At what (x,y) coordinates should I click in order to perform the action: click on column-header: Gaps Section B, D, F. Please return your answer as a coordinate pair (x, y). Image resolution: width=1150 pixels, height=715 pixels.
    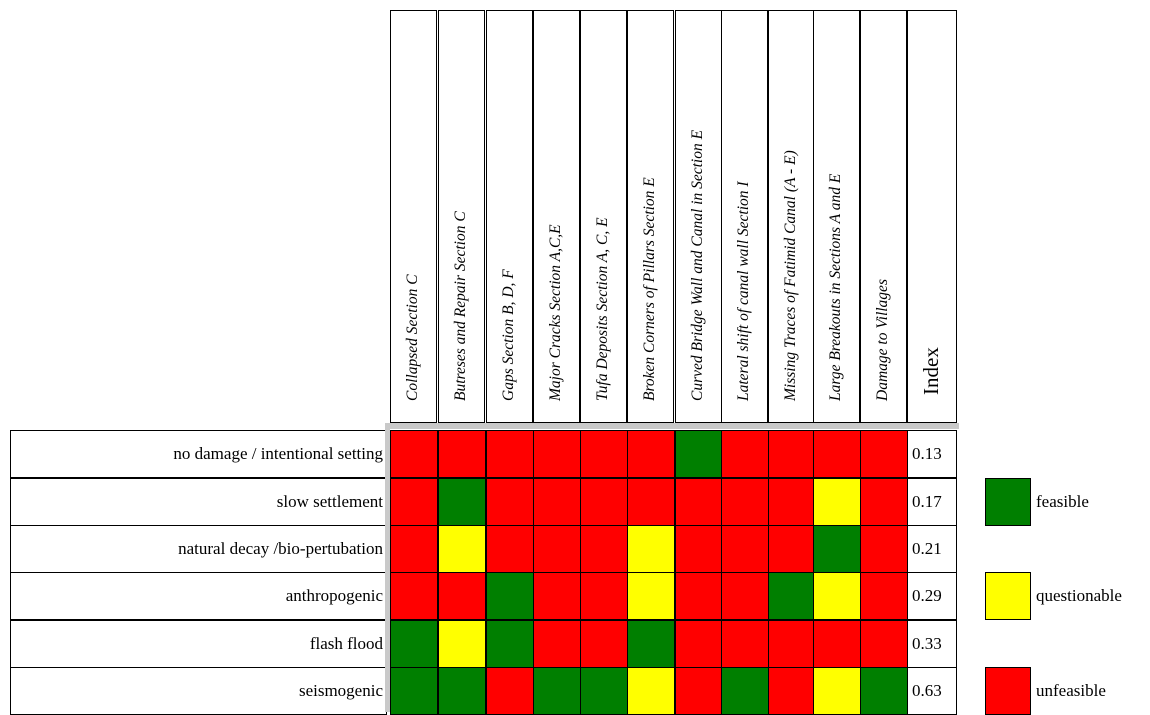
    Looking at the image, I should click on (509, 216).